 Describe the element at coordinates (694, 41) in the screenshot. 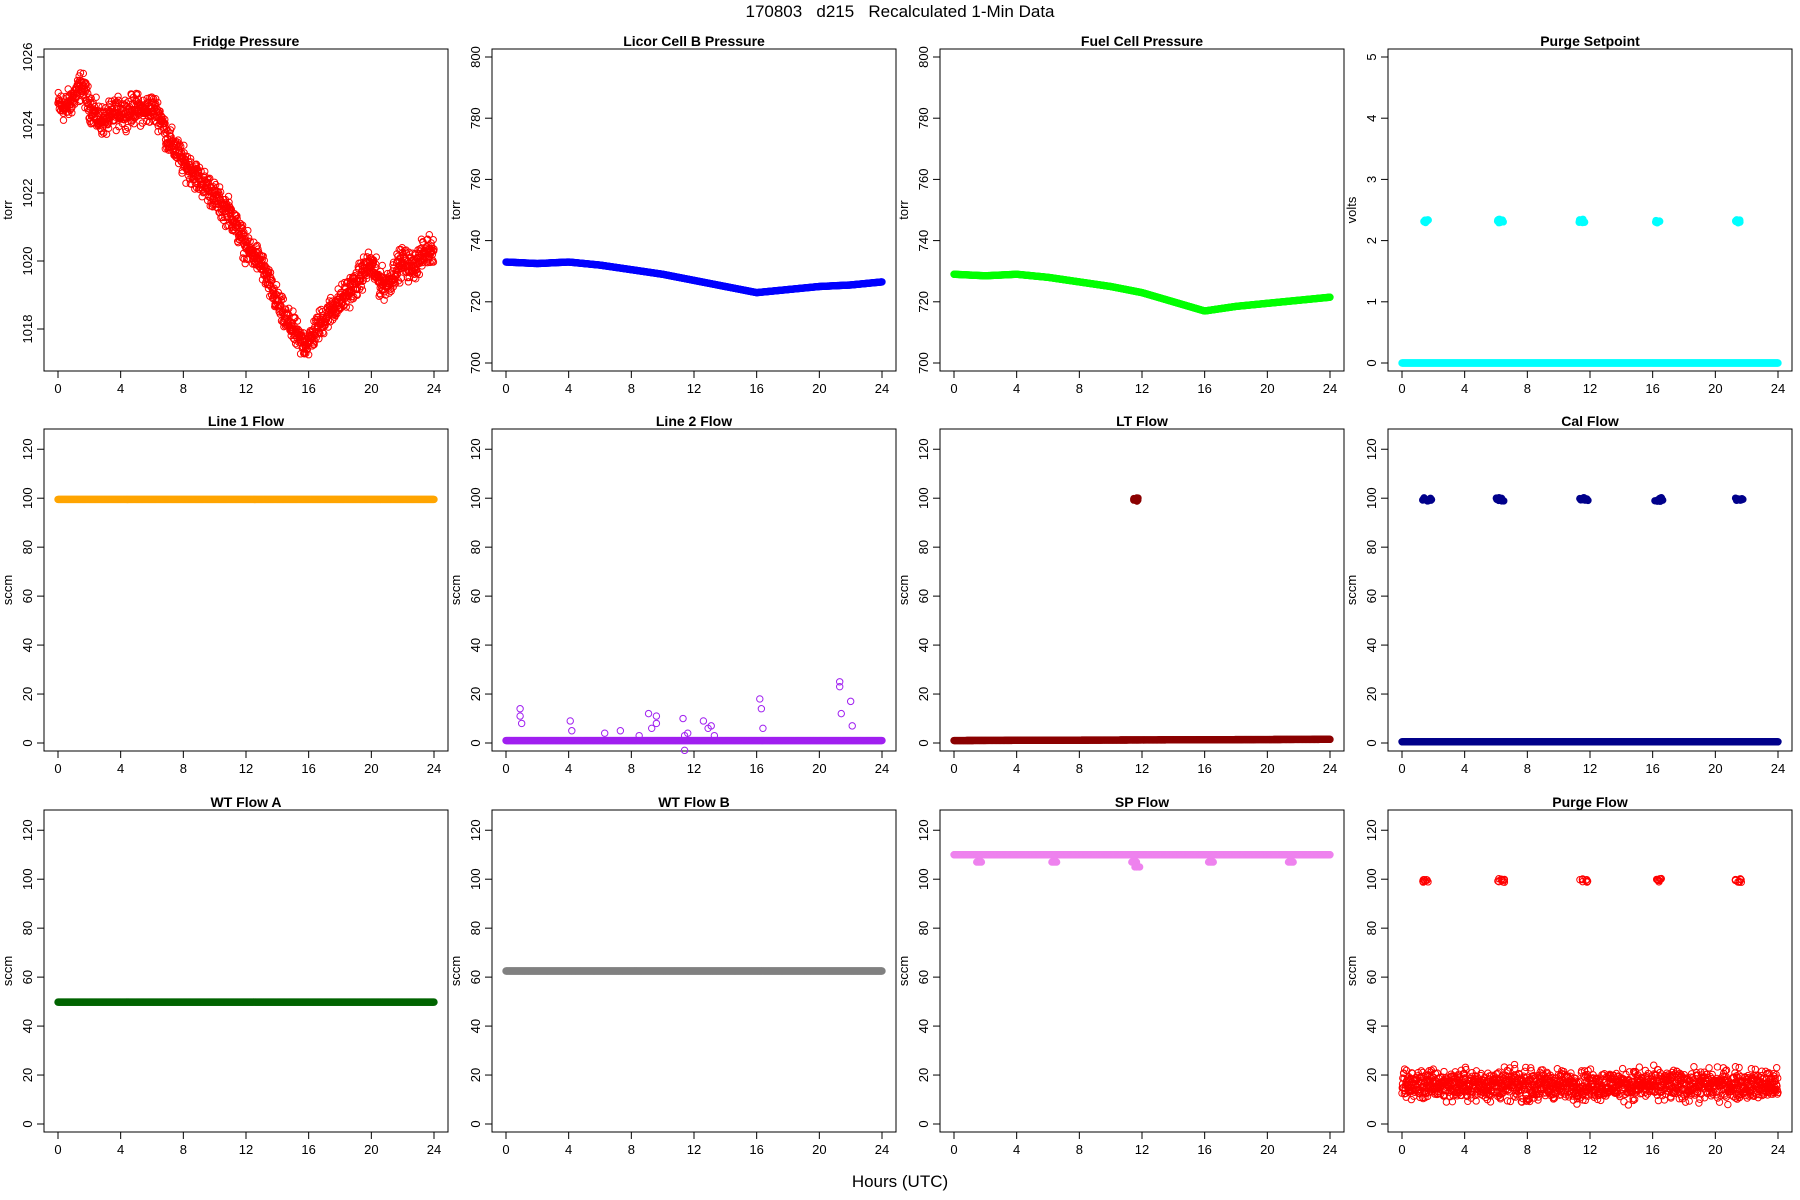

I see `plot-title: Licor Cell B Pressure` at that location.